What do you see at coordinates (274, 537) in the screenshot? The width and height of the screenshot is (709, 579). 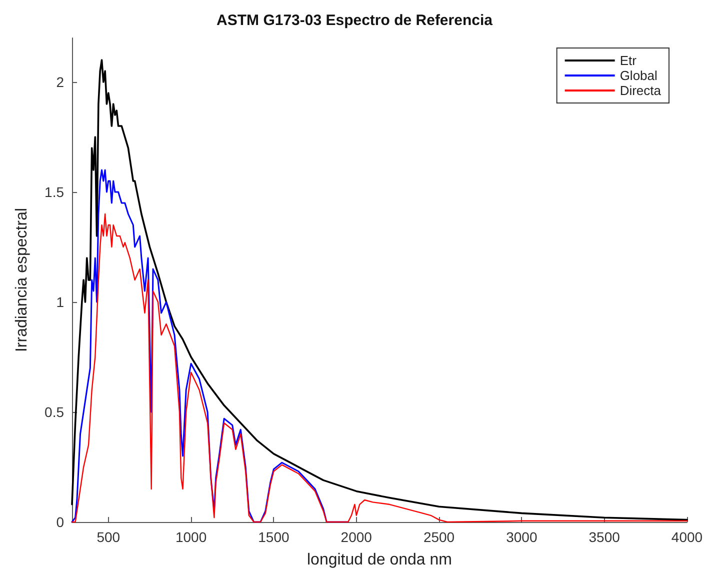 I see `x-tick-label: 1500` at bounding box center [274, 537].